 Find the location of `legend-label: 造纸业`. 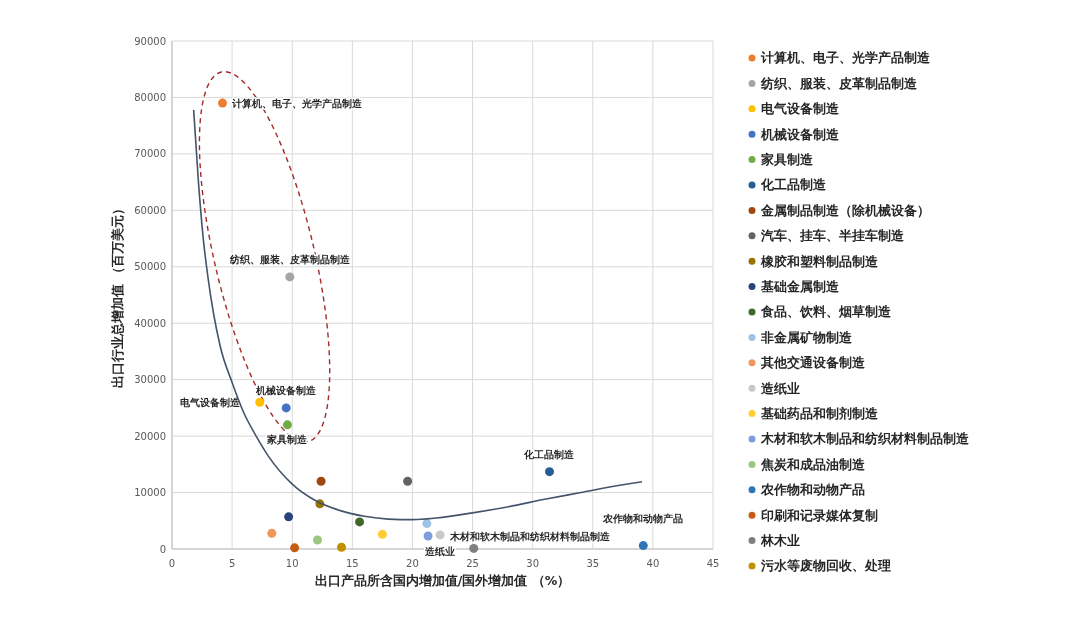

legend-label: 造纸业 is located at coordinates (780, 388).